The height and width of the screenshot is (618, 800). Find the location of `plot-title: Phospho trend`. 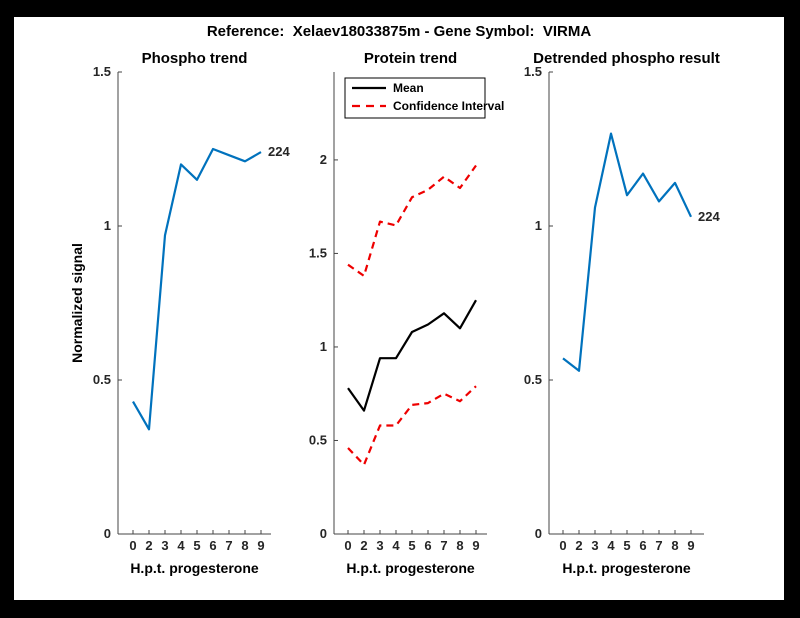

plot-title: Phospho trend is located at coordinates (195, 58).